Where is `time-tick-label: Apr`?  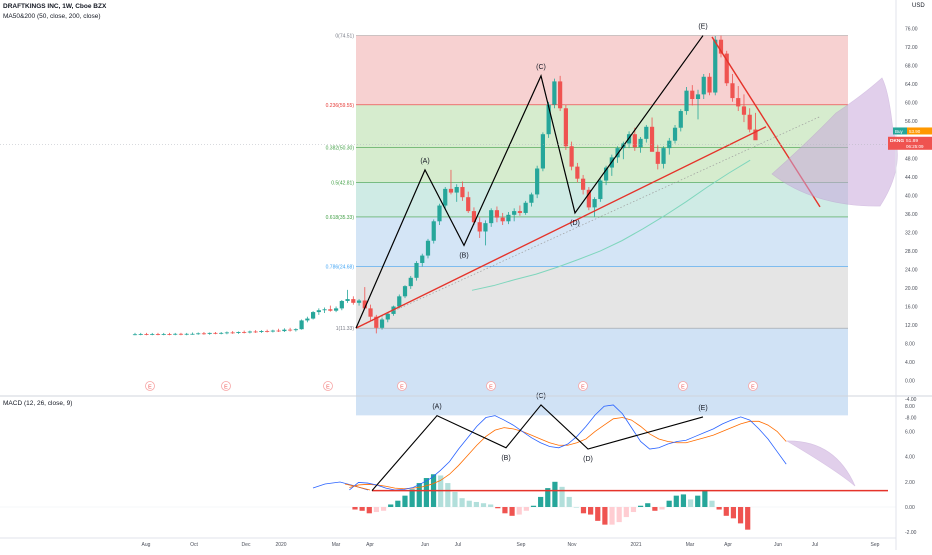 time-tick-label: Apr is located at coordinates (728, 545).